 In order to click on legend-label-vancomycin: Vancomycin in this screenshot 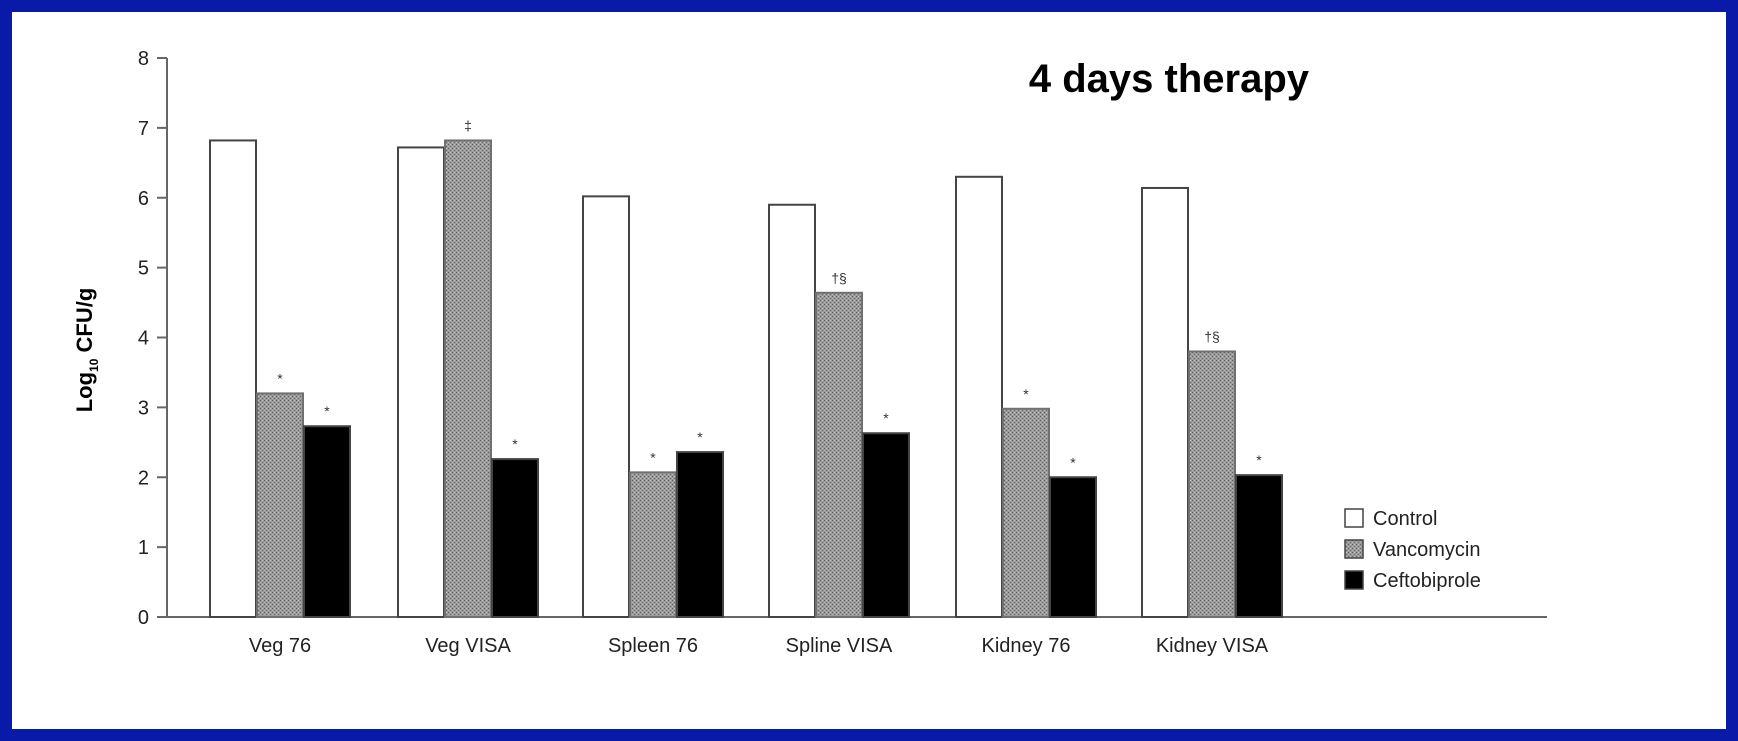, I will do `click(1426, 550)`.